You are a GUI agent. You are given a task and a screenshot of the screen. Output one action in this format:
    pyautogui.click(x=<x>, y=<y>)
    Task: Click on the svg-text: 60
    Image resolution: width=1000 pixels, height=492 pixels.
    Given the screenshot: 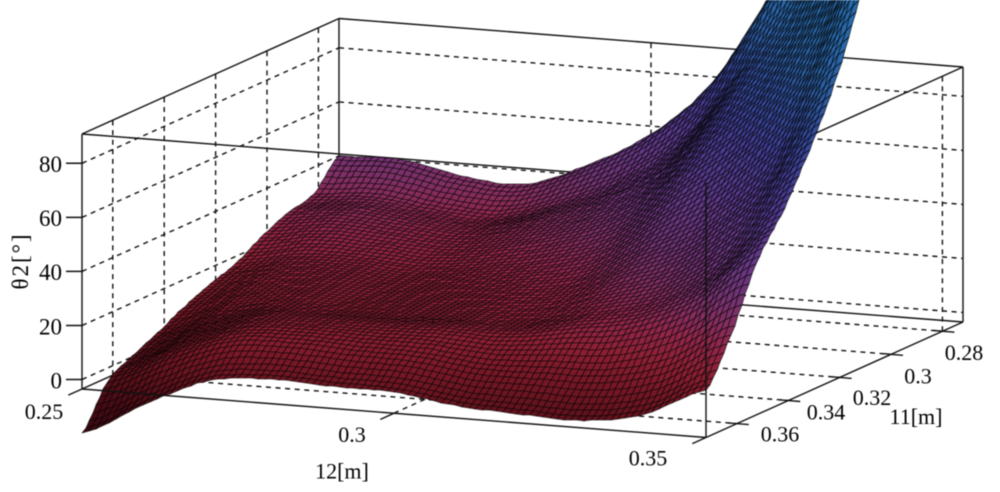 What is the action you would take?
    pyautogui.click(x=50, y=218)
    